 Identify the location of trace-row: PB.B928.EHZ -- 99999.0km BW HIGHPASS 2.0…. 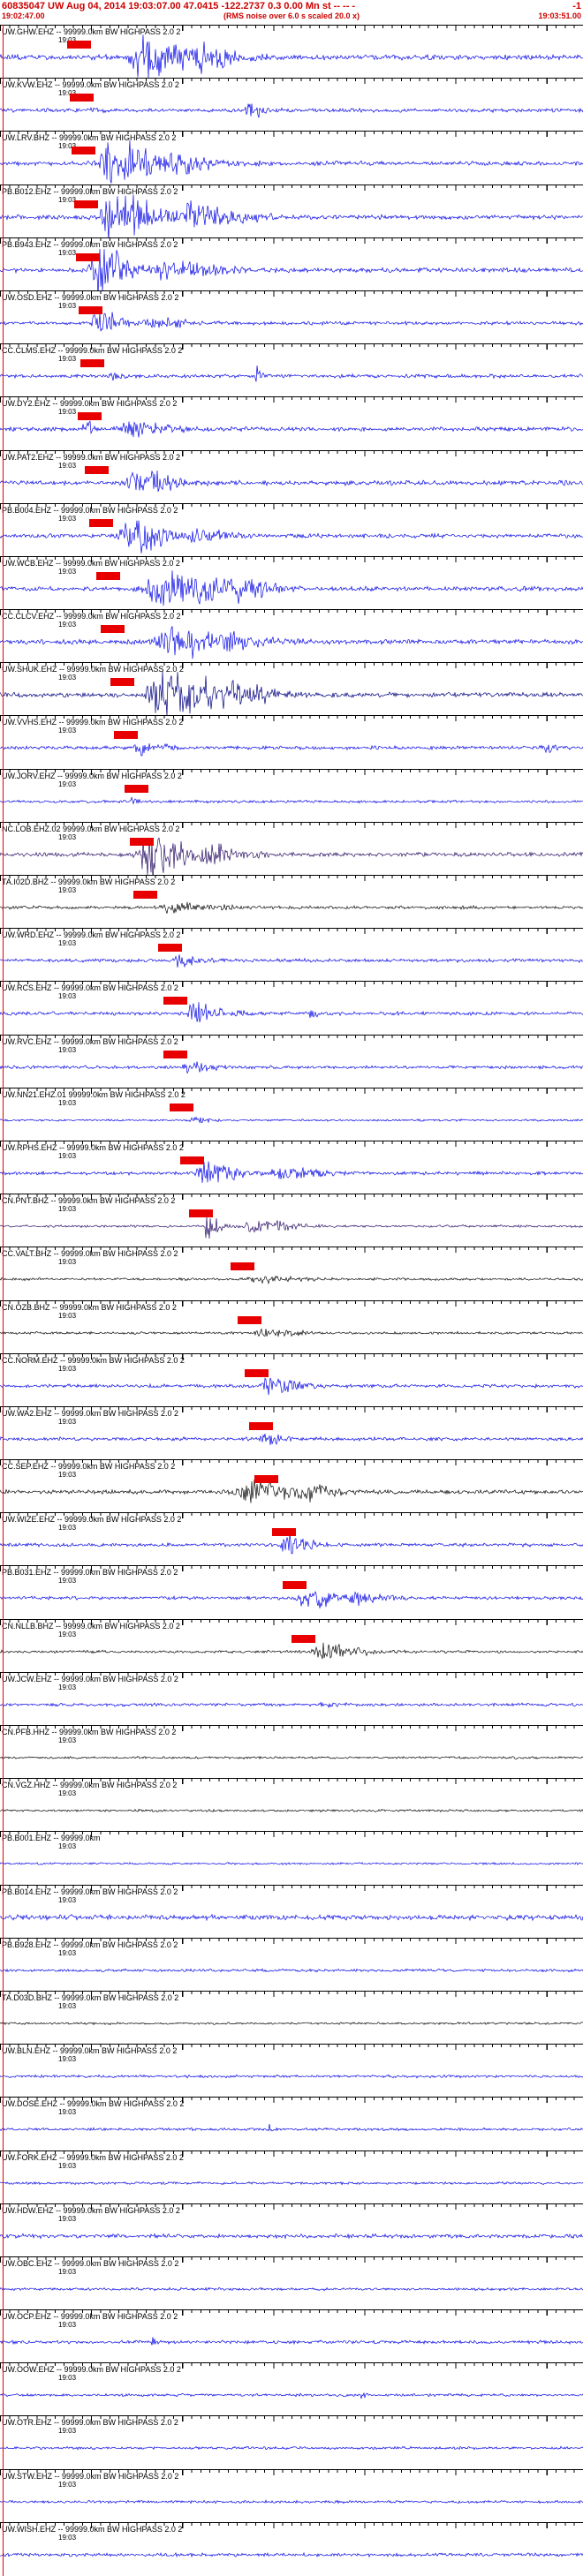
(291, 1964).